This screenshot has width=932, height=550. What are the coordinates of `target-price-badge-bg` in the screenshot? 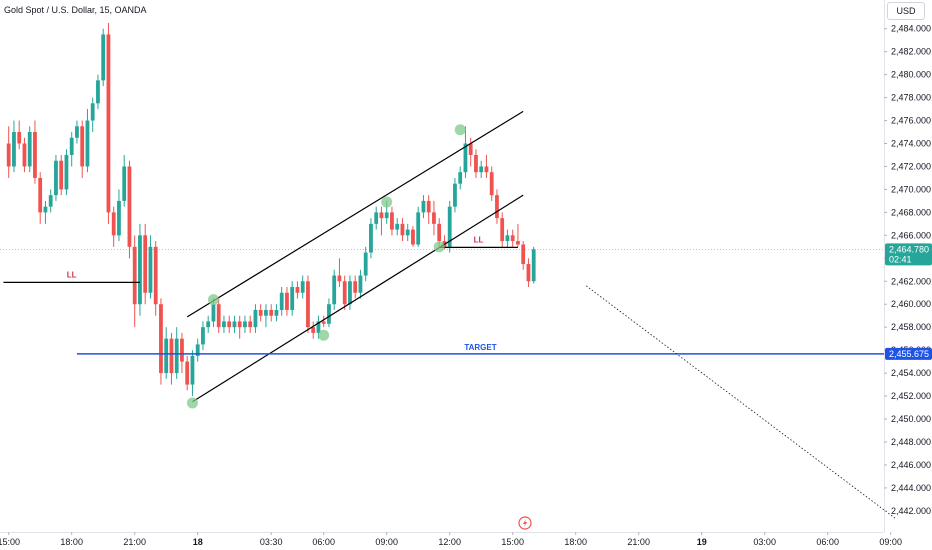 It's located at (908, 353).